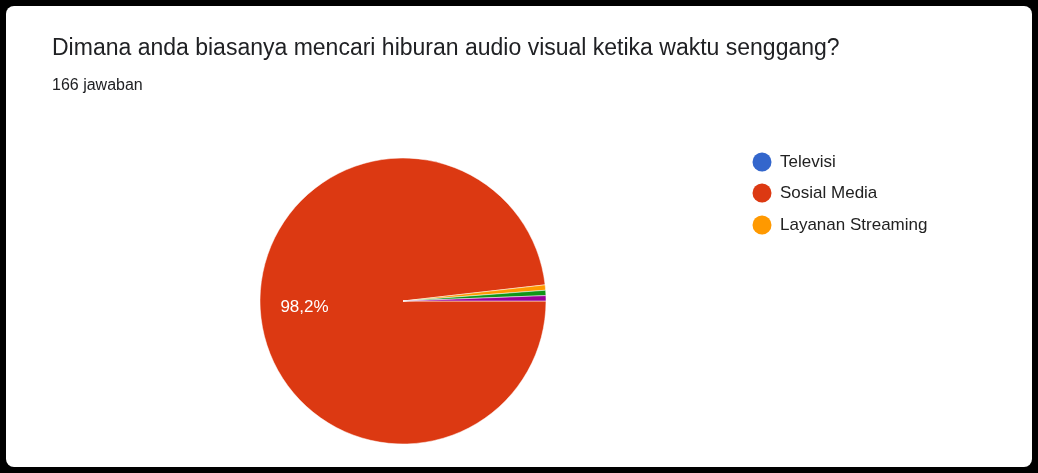 The image size is (1038, 473). What do you see at coordinates (808, 161) in the screenshot?
I see `legend-label: Televisi` at bounding box center [808, 161].